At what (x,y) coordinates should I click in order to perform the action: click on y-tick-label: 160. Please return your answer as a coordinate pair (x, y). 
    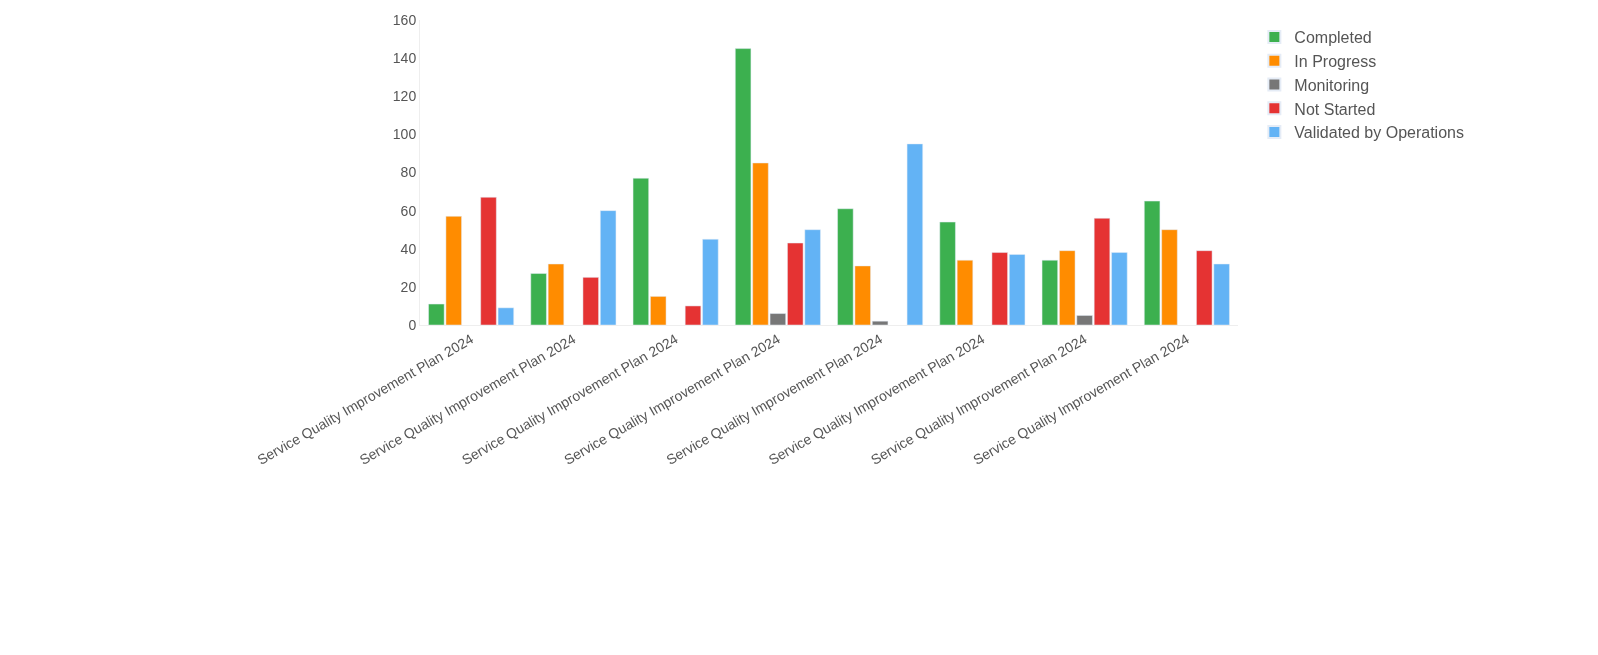
    Looking at the image, I should click on (404, 19).